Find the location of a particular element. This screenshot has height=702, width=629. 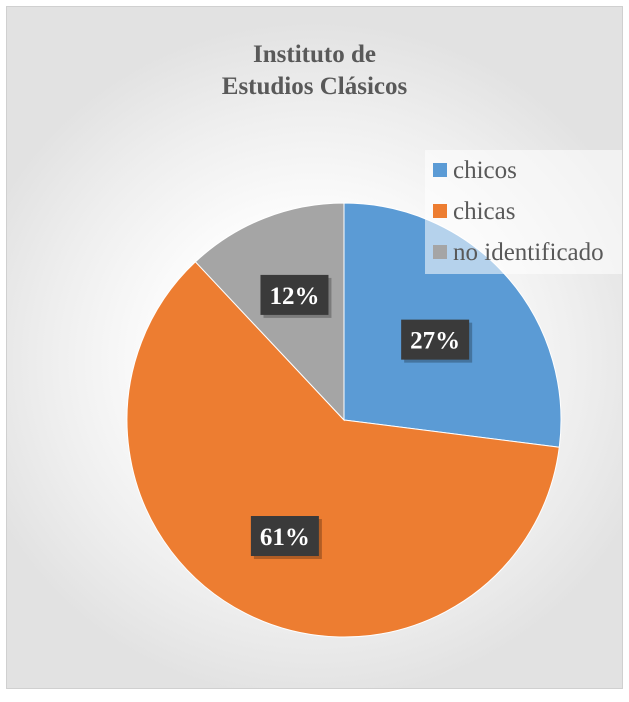

legend-label-no-identificado: no identificado is located at coordinates (528, 252).